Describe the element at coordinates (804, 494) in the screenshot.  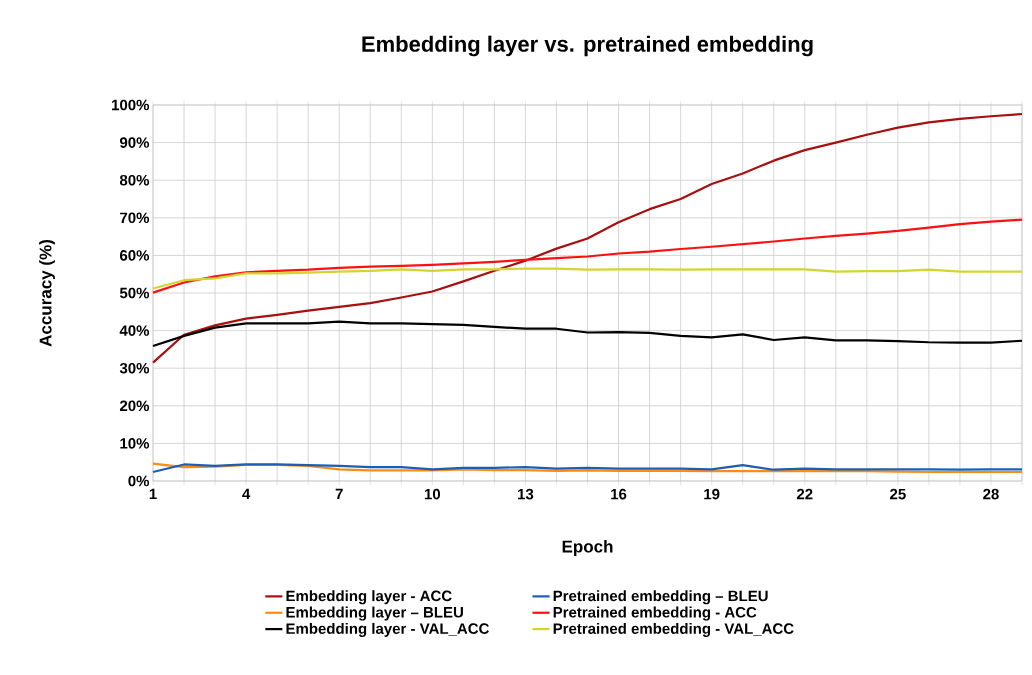
I see `x-tick-label: 22` at that location.